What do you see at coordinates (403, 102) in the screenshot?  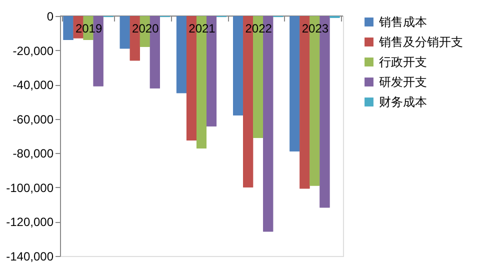 I see `legend-label: 财务成本` at bounding box center [403, 102].